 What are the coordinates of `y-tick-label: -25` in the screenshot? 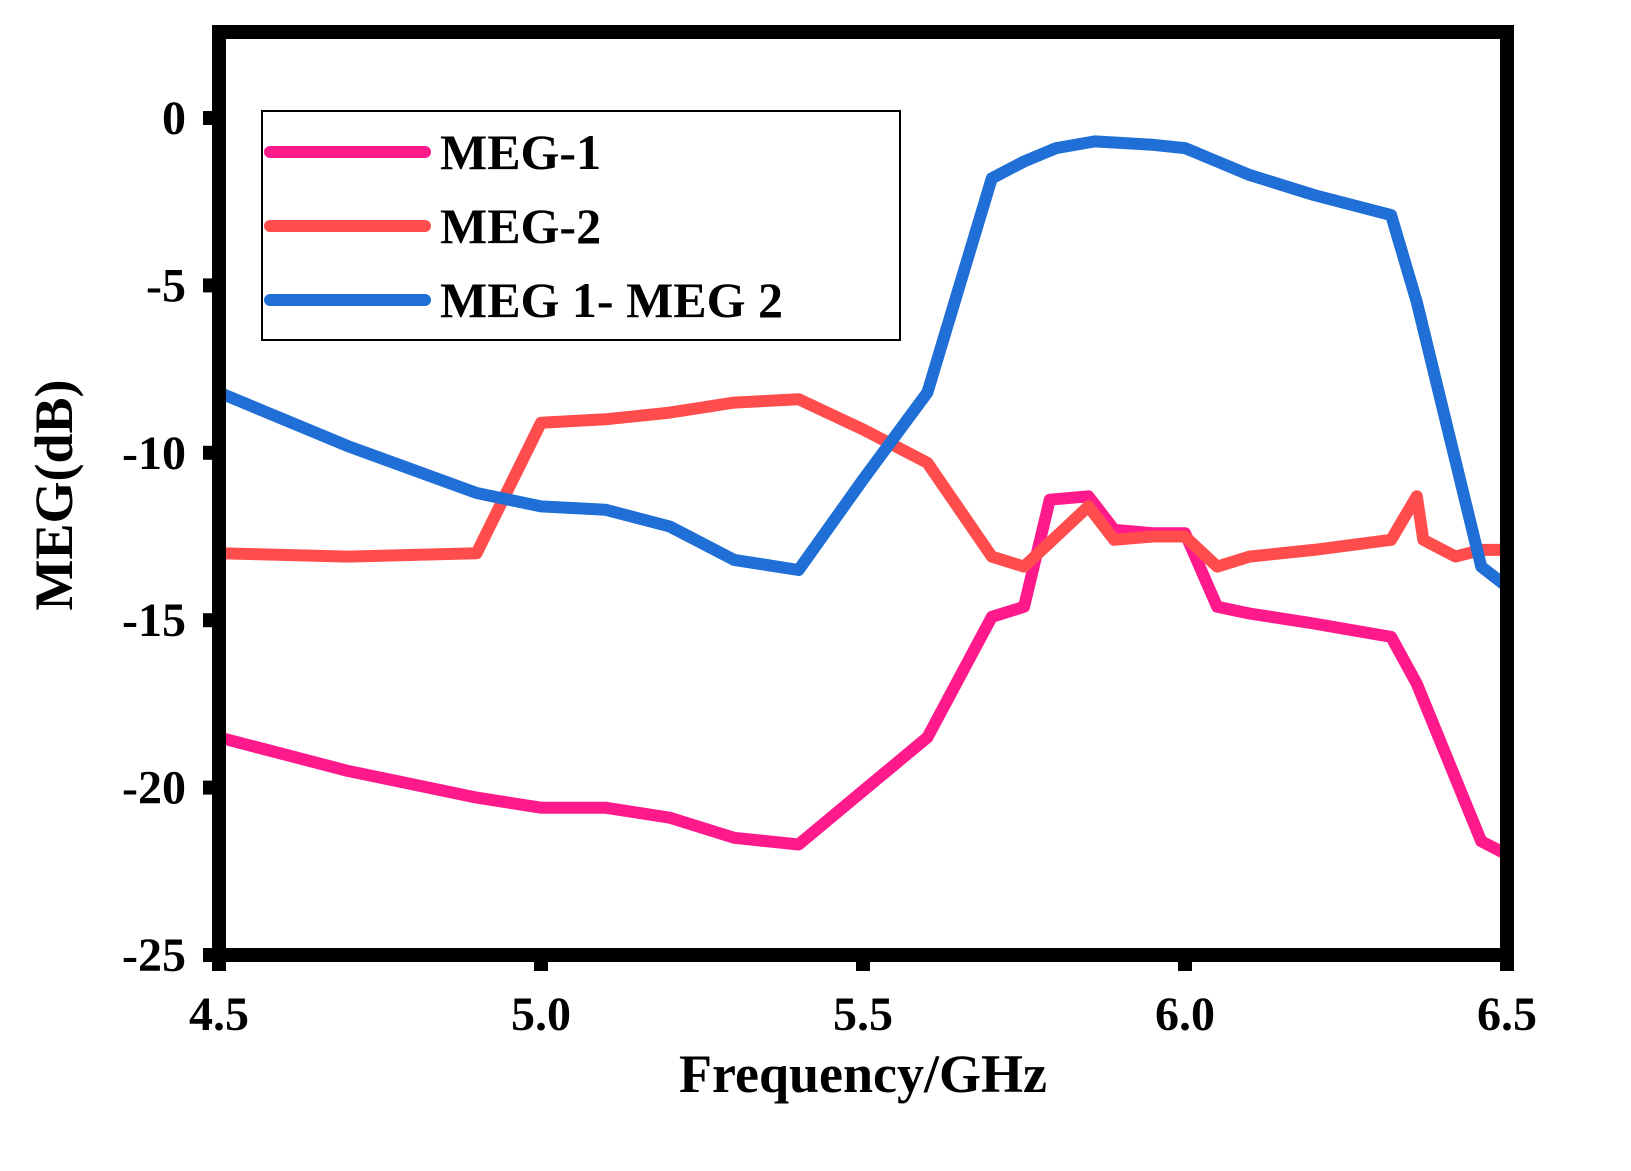 It's located at (154, 955).